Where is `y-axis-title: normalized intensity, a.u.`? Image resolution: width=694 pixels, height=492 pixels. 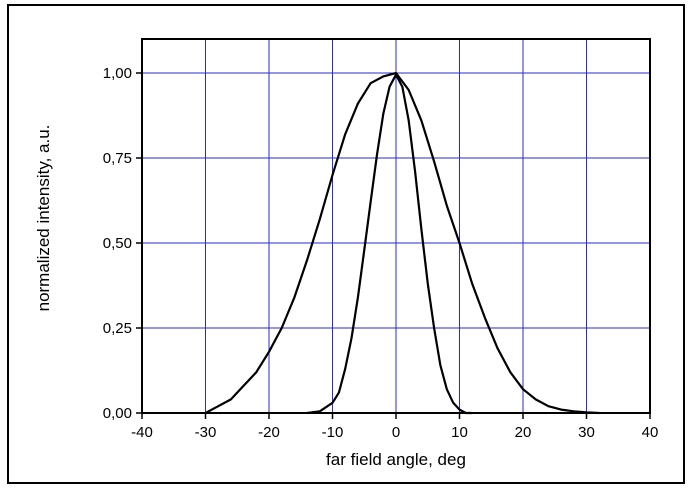
y-axis-title: normalized intensity, a.u. is located at coordinates (43, 218).